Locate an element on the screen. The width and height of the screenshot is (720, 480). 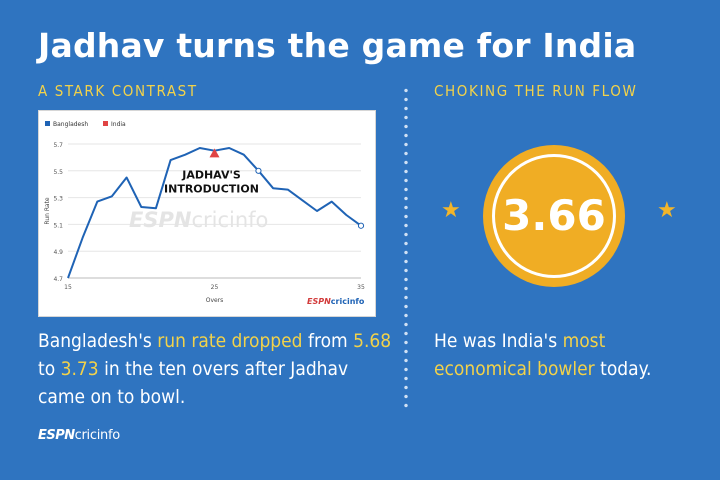
right-text-part: He was India's is located at coordinates (498, 341).